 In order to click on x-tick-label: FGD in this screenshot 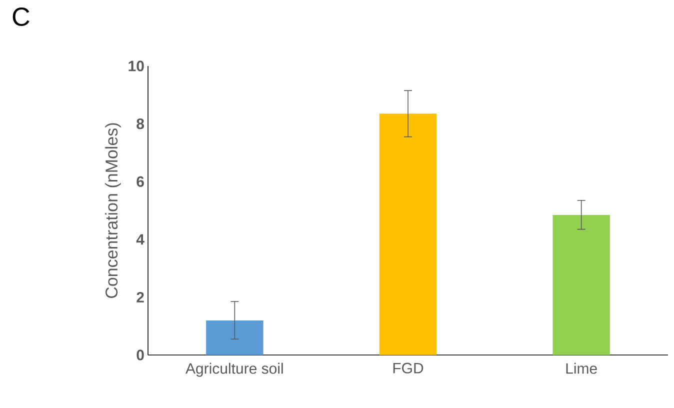, I will do `click(408, 368)`.